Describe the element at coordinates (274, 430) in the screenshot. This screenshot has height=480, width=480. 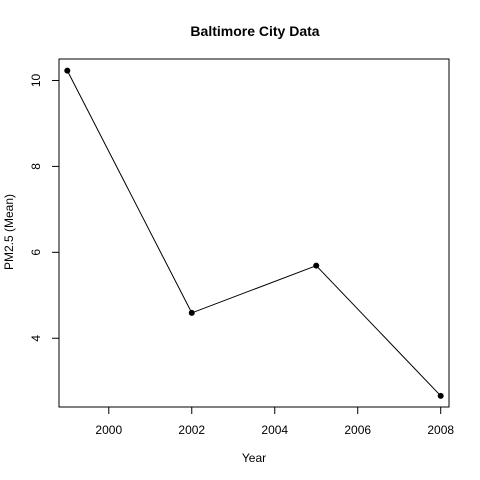
I see `x-tick-label: 2004` at that location.